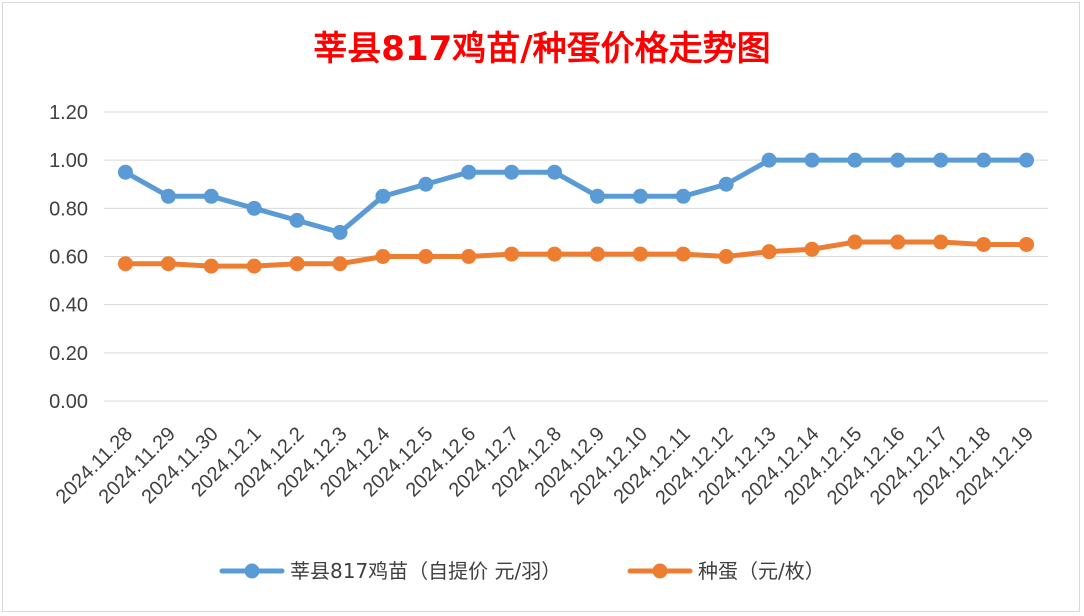 Image resolution: width=1084 pixels, height=616 pixels. What do you see at coordinates (761, 571) in the screenshot?
I see `legend-label: 种蛋（元/枚）` at bounding box center [761, 571].